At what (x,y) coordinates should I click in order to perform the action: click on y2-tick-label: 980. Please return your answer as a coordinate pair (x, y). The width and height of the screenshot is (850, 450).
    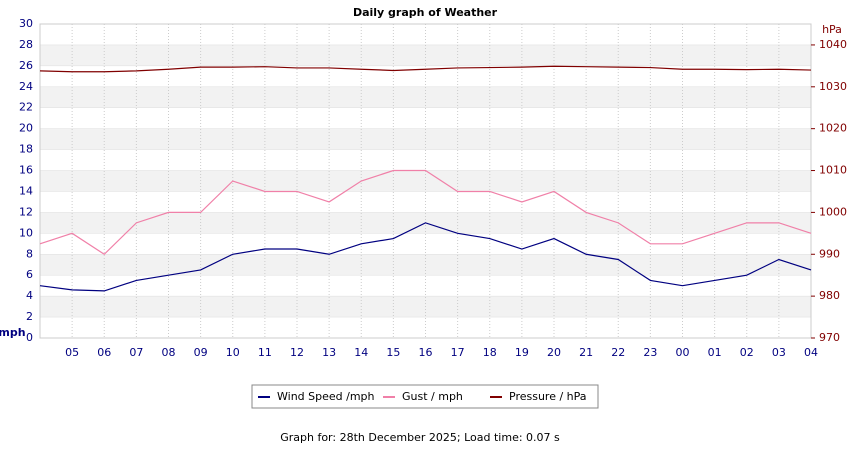
    Looking at the image, I should click on (829, 295).